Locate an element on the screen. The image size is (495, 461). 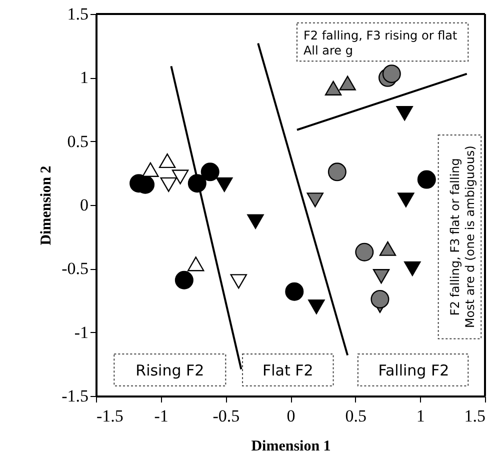
x-axis-title: Dimension 1 is located at coordinates (291, 446).